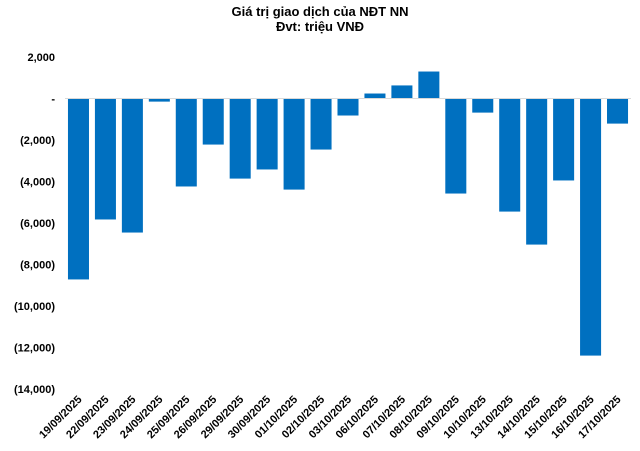  I want to click on y-tick-label: (14,000), so click(34, 390).